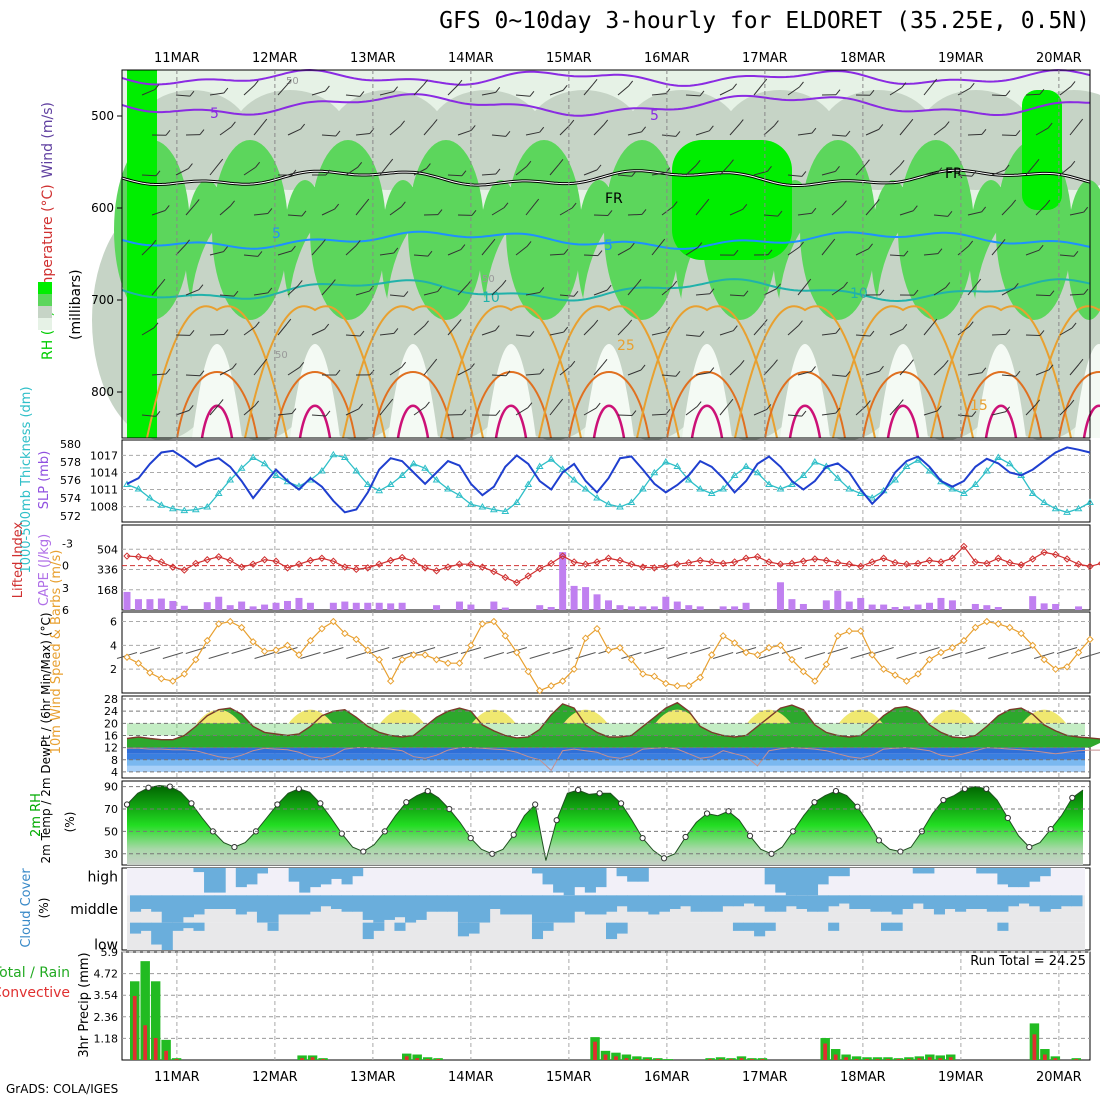 The width and height of the screenshot is (1100, 1100). Describe the element at coordinates (70, 444) in the screenshot. I see `thickness-tick-label: 580` at that location.